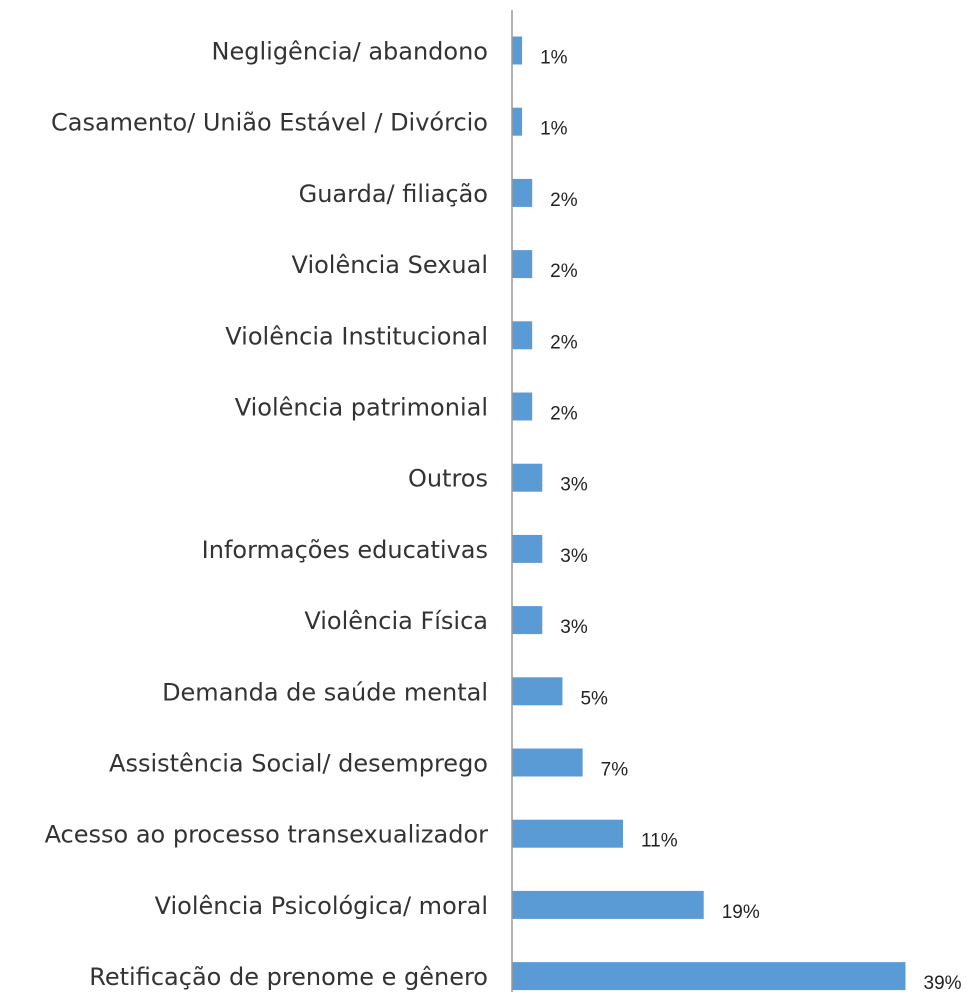 Image resolution: width=976 pixels, height=999 pixels. What do you see at coordinates (659, 841) in the screenshot?
I see `value-label: 11%` at bounding box center [659, 841].